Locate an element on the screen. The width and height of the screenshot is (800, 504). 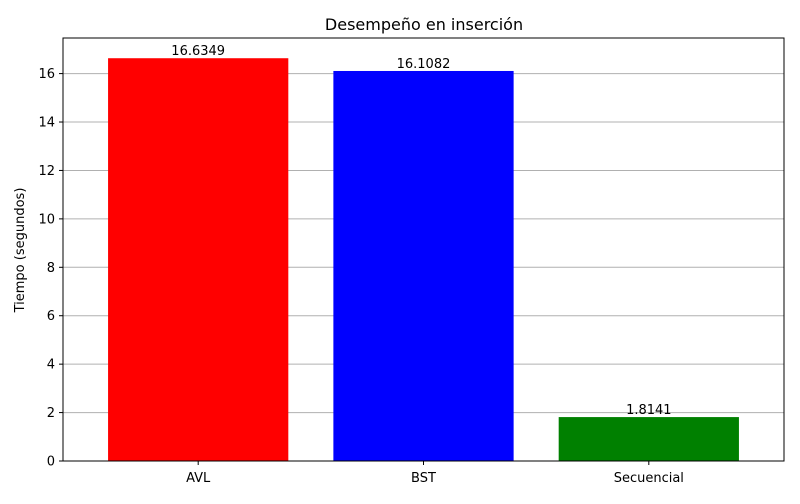
bar-value-label: 16.6349 is located at coordinates (198, 51).